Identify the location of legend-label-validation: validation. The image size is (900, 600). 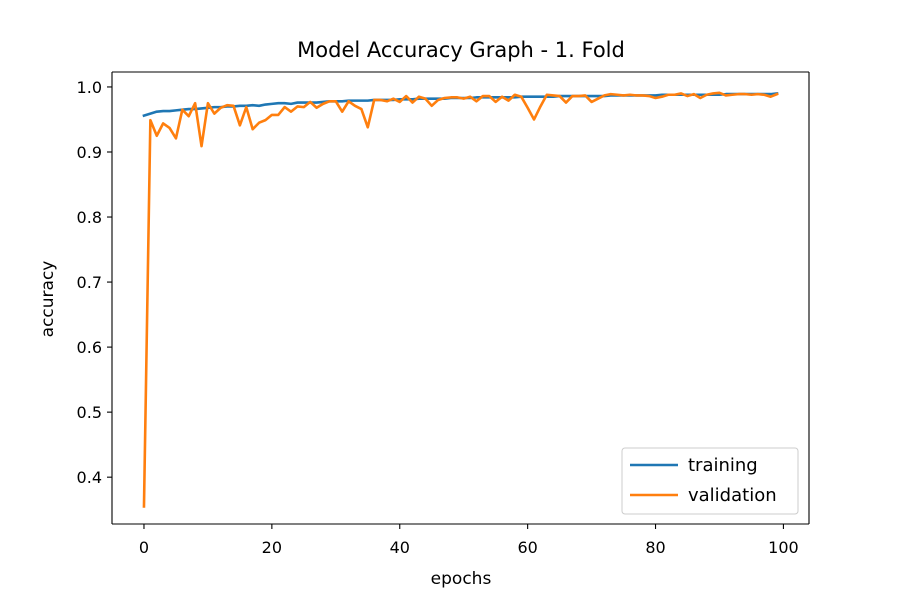
(732, 495).